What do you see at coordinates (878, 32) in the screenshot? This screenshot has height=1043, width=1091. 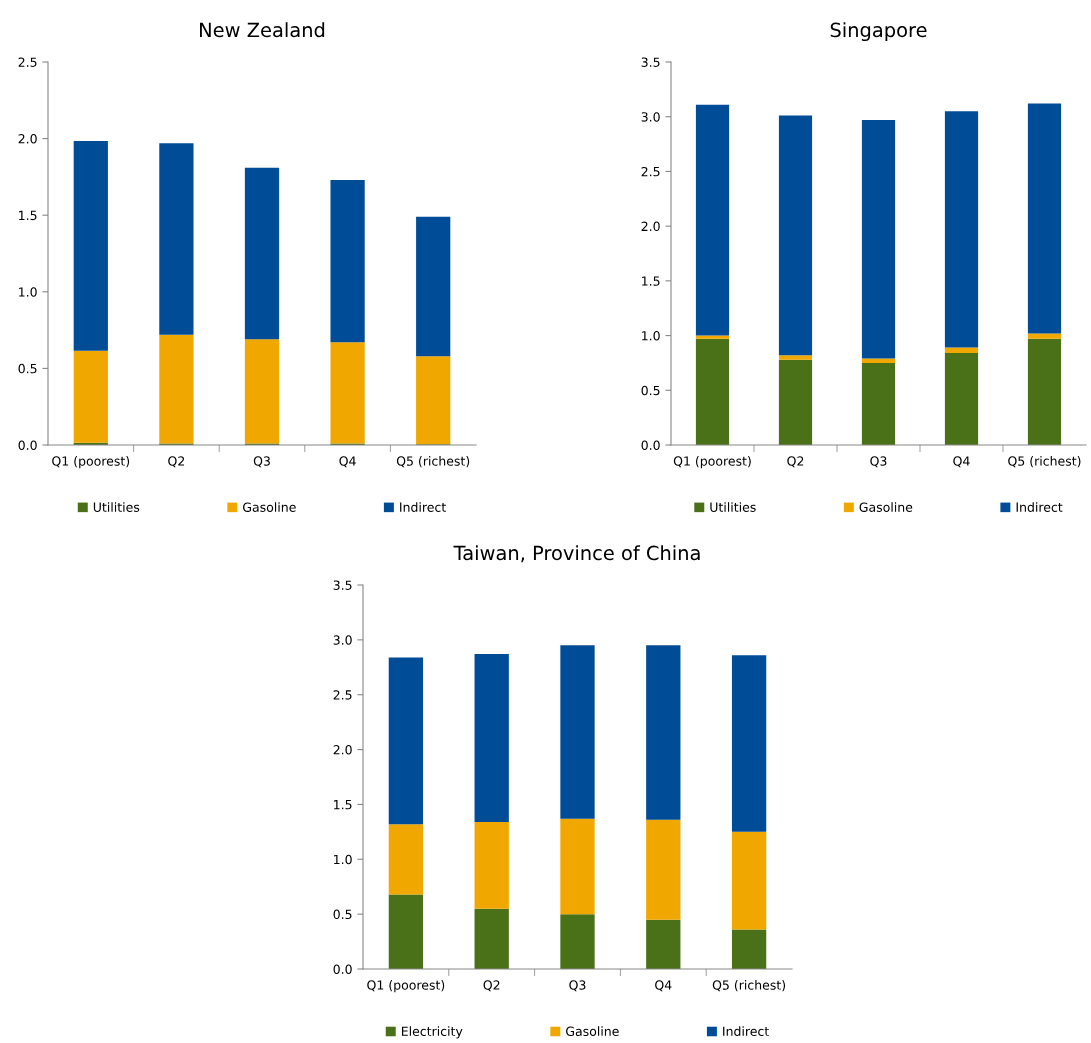 I see `chart-title: Singapore` at bounding box center [878, 32].